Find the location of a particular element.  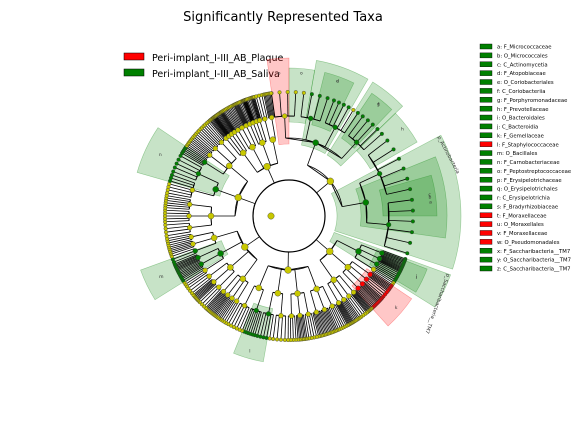

key-label-j: j: C_Bacteroidia is located at coordinates (517, 128).